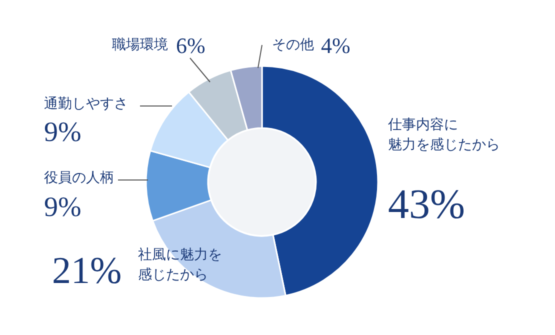 This screenshot has width=555, height=335. Describe the element at coordinates (191, 45) in the screenshot. I see `data-label: 6%` at that location.